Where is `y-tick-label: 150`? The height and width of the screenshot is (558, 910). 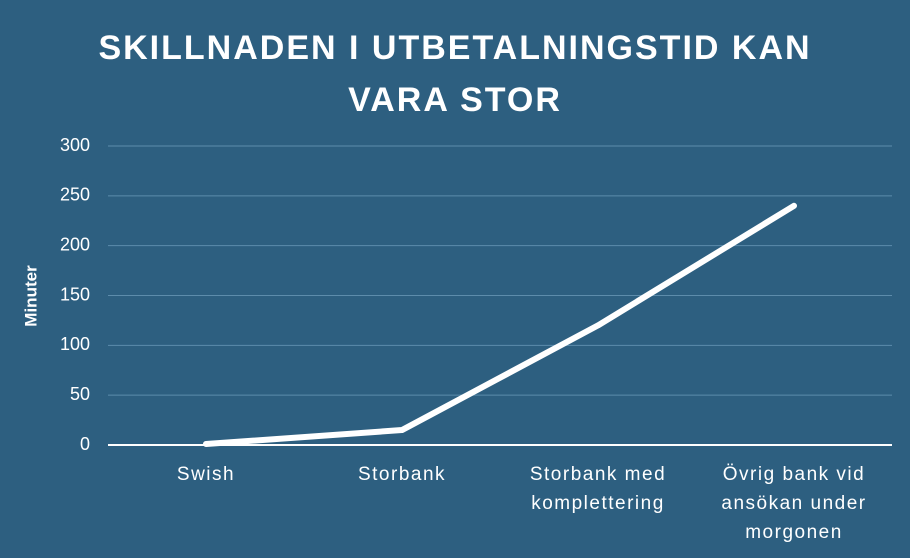
y-tick-label: 150 is located at coordinates (75, 294).